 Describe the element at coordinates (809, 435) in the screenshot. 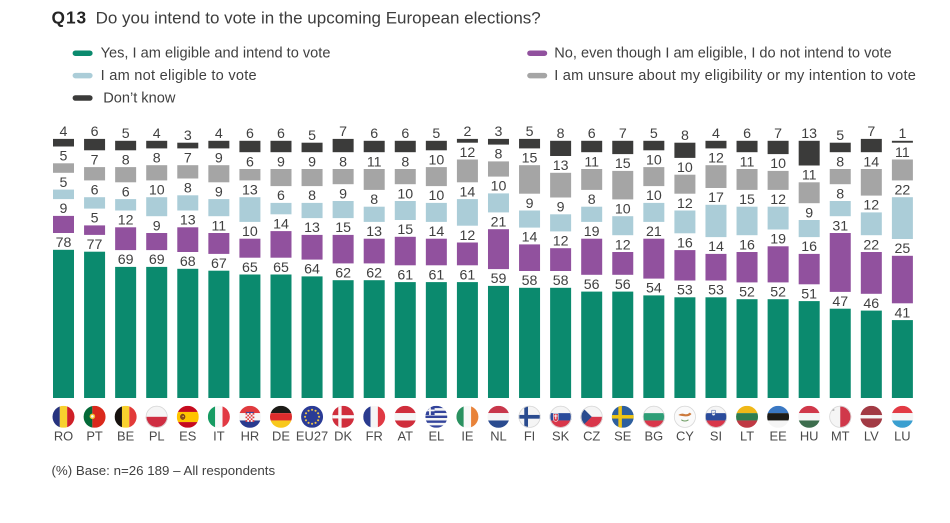

I see `svg-text: HU` at that location.